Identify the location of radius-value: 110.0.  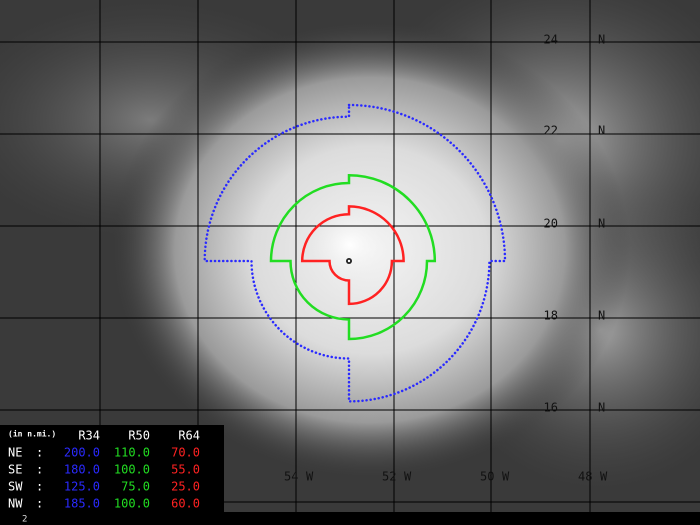
(132, 453).